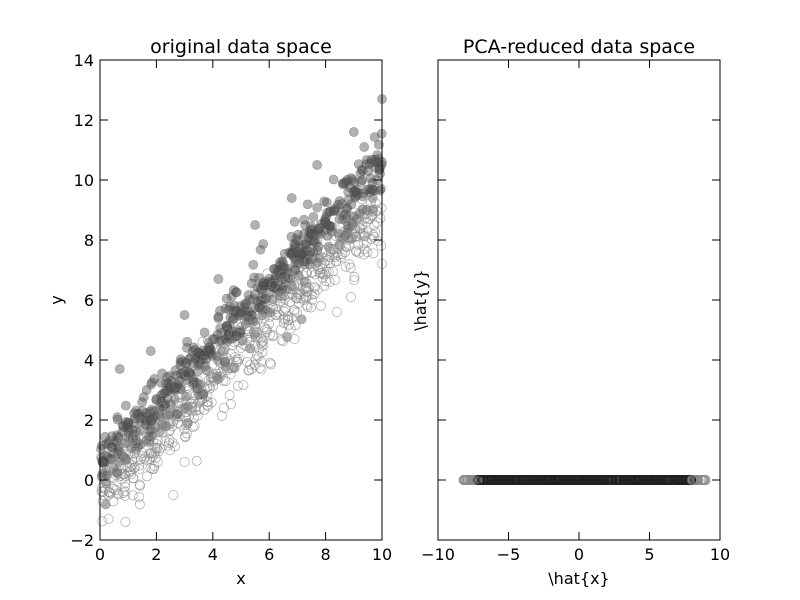 The width and height of the screenshot is (800, 600). I want to click on left-y-tick-label: 14, so click(84, 60).